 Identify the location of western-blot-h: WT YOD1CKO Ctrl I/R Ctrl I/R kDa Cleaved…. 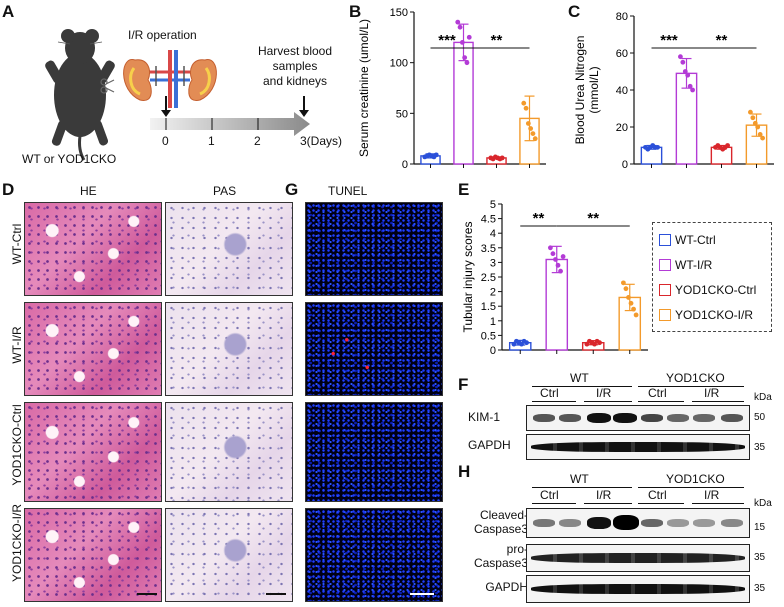
(627, 538).